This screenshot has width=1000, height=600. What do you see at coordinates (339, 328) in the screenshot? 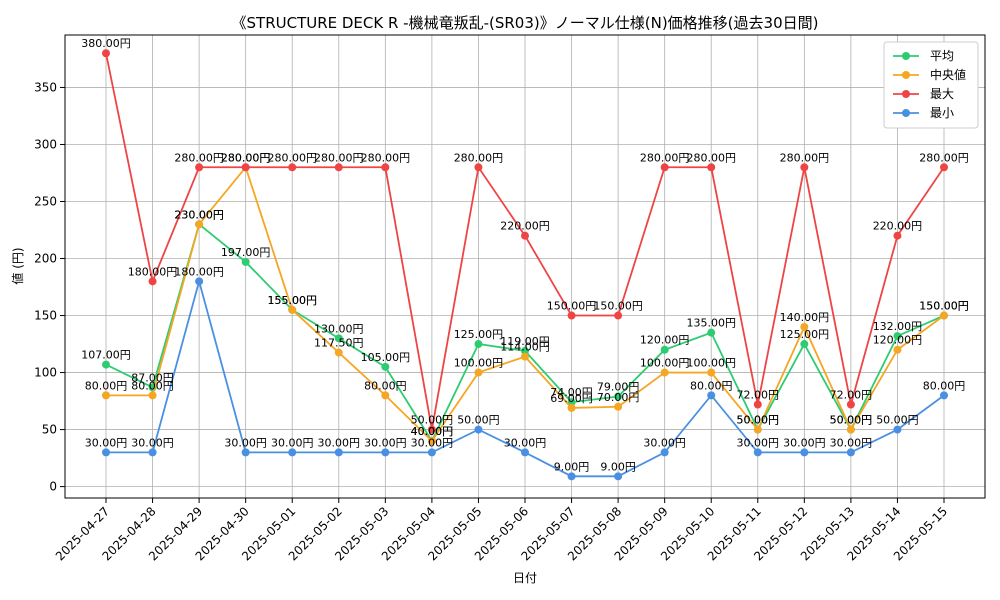
I see `data-label: 130.00円` at bounding box center [339, 328].